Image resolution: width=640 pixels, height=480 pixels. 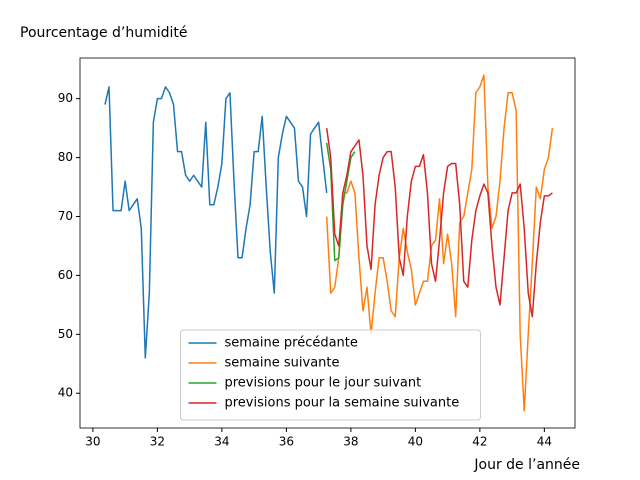 I want to click on x-tick-label: 42, so click(x=479, y=442).